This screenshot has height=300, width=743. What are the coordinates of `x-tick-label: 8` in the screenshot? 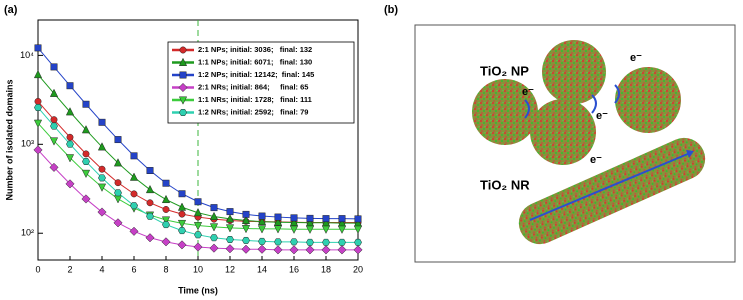 It's located at (165, 269).